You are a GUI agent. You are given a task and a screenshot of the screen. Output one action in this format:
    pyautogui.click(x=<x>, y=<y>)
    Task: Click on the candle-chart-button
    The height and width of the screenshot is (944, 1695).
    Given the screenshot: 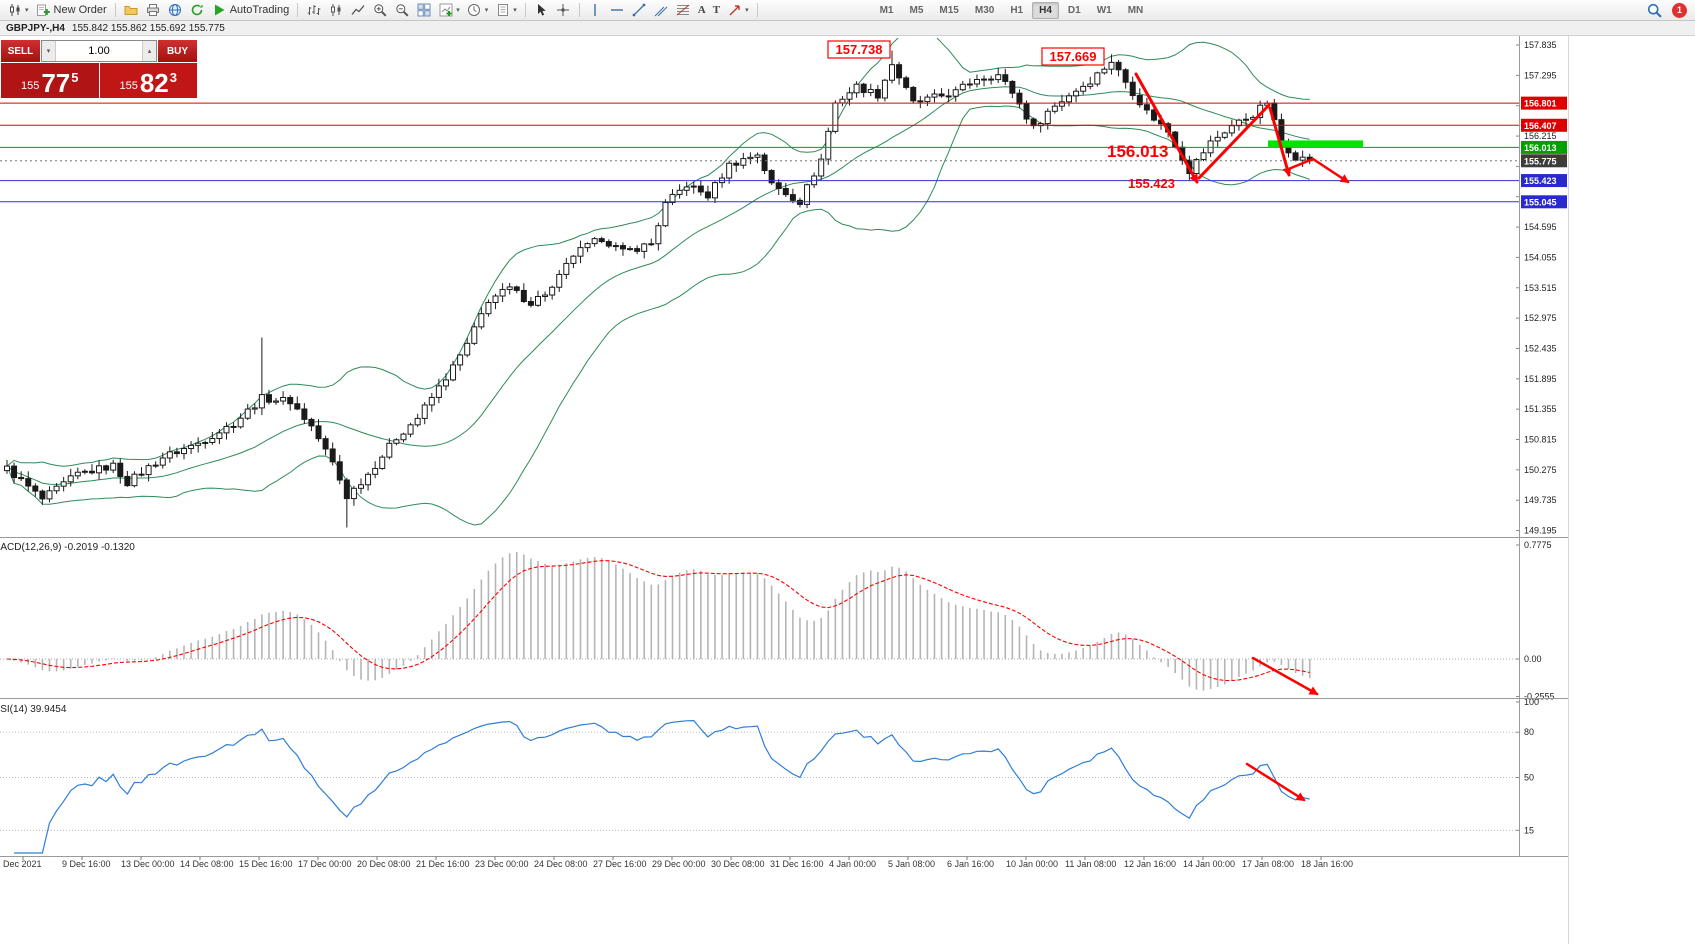 What is the action you would take?
    pyautogui.click(x=335, y=10)
    